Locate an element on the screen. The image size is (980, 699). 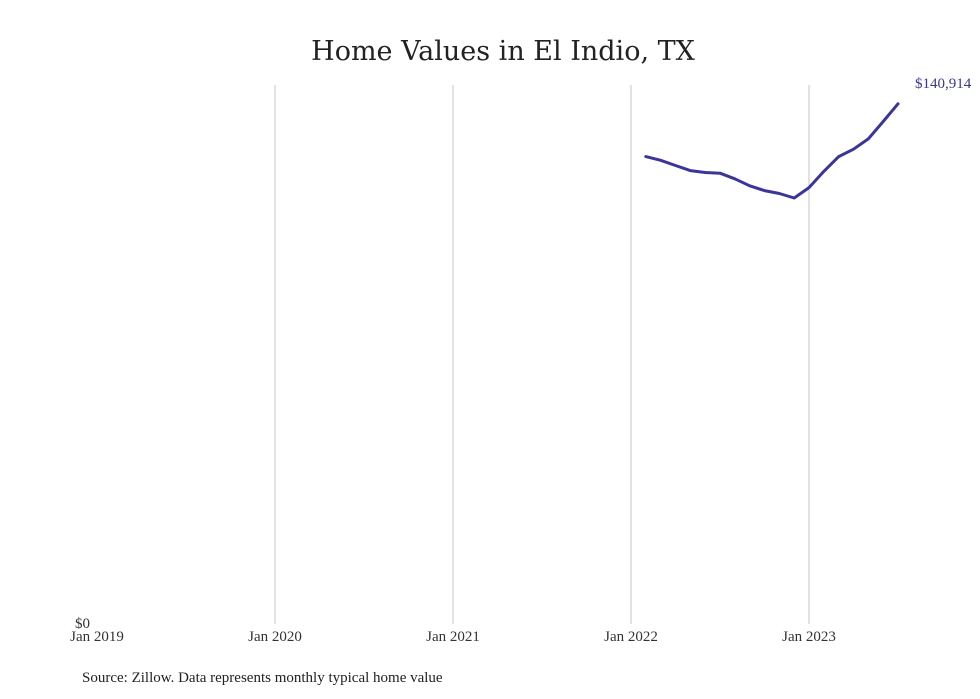
x-axis-tick-labels: Jan 2019 Jan 2020 Jan 2021 Jan 2022 Jan 2023 is located at coordinates (453, 637).